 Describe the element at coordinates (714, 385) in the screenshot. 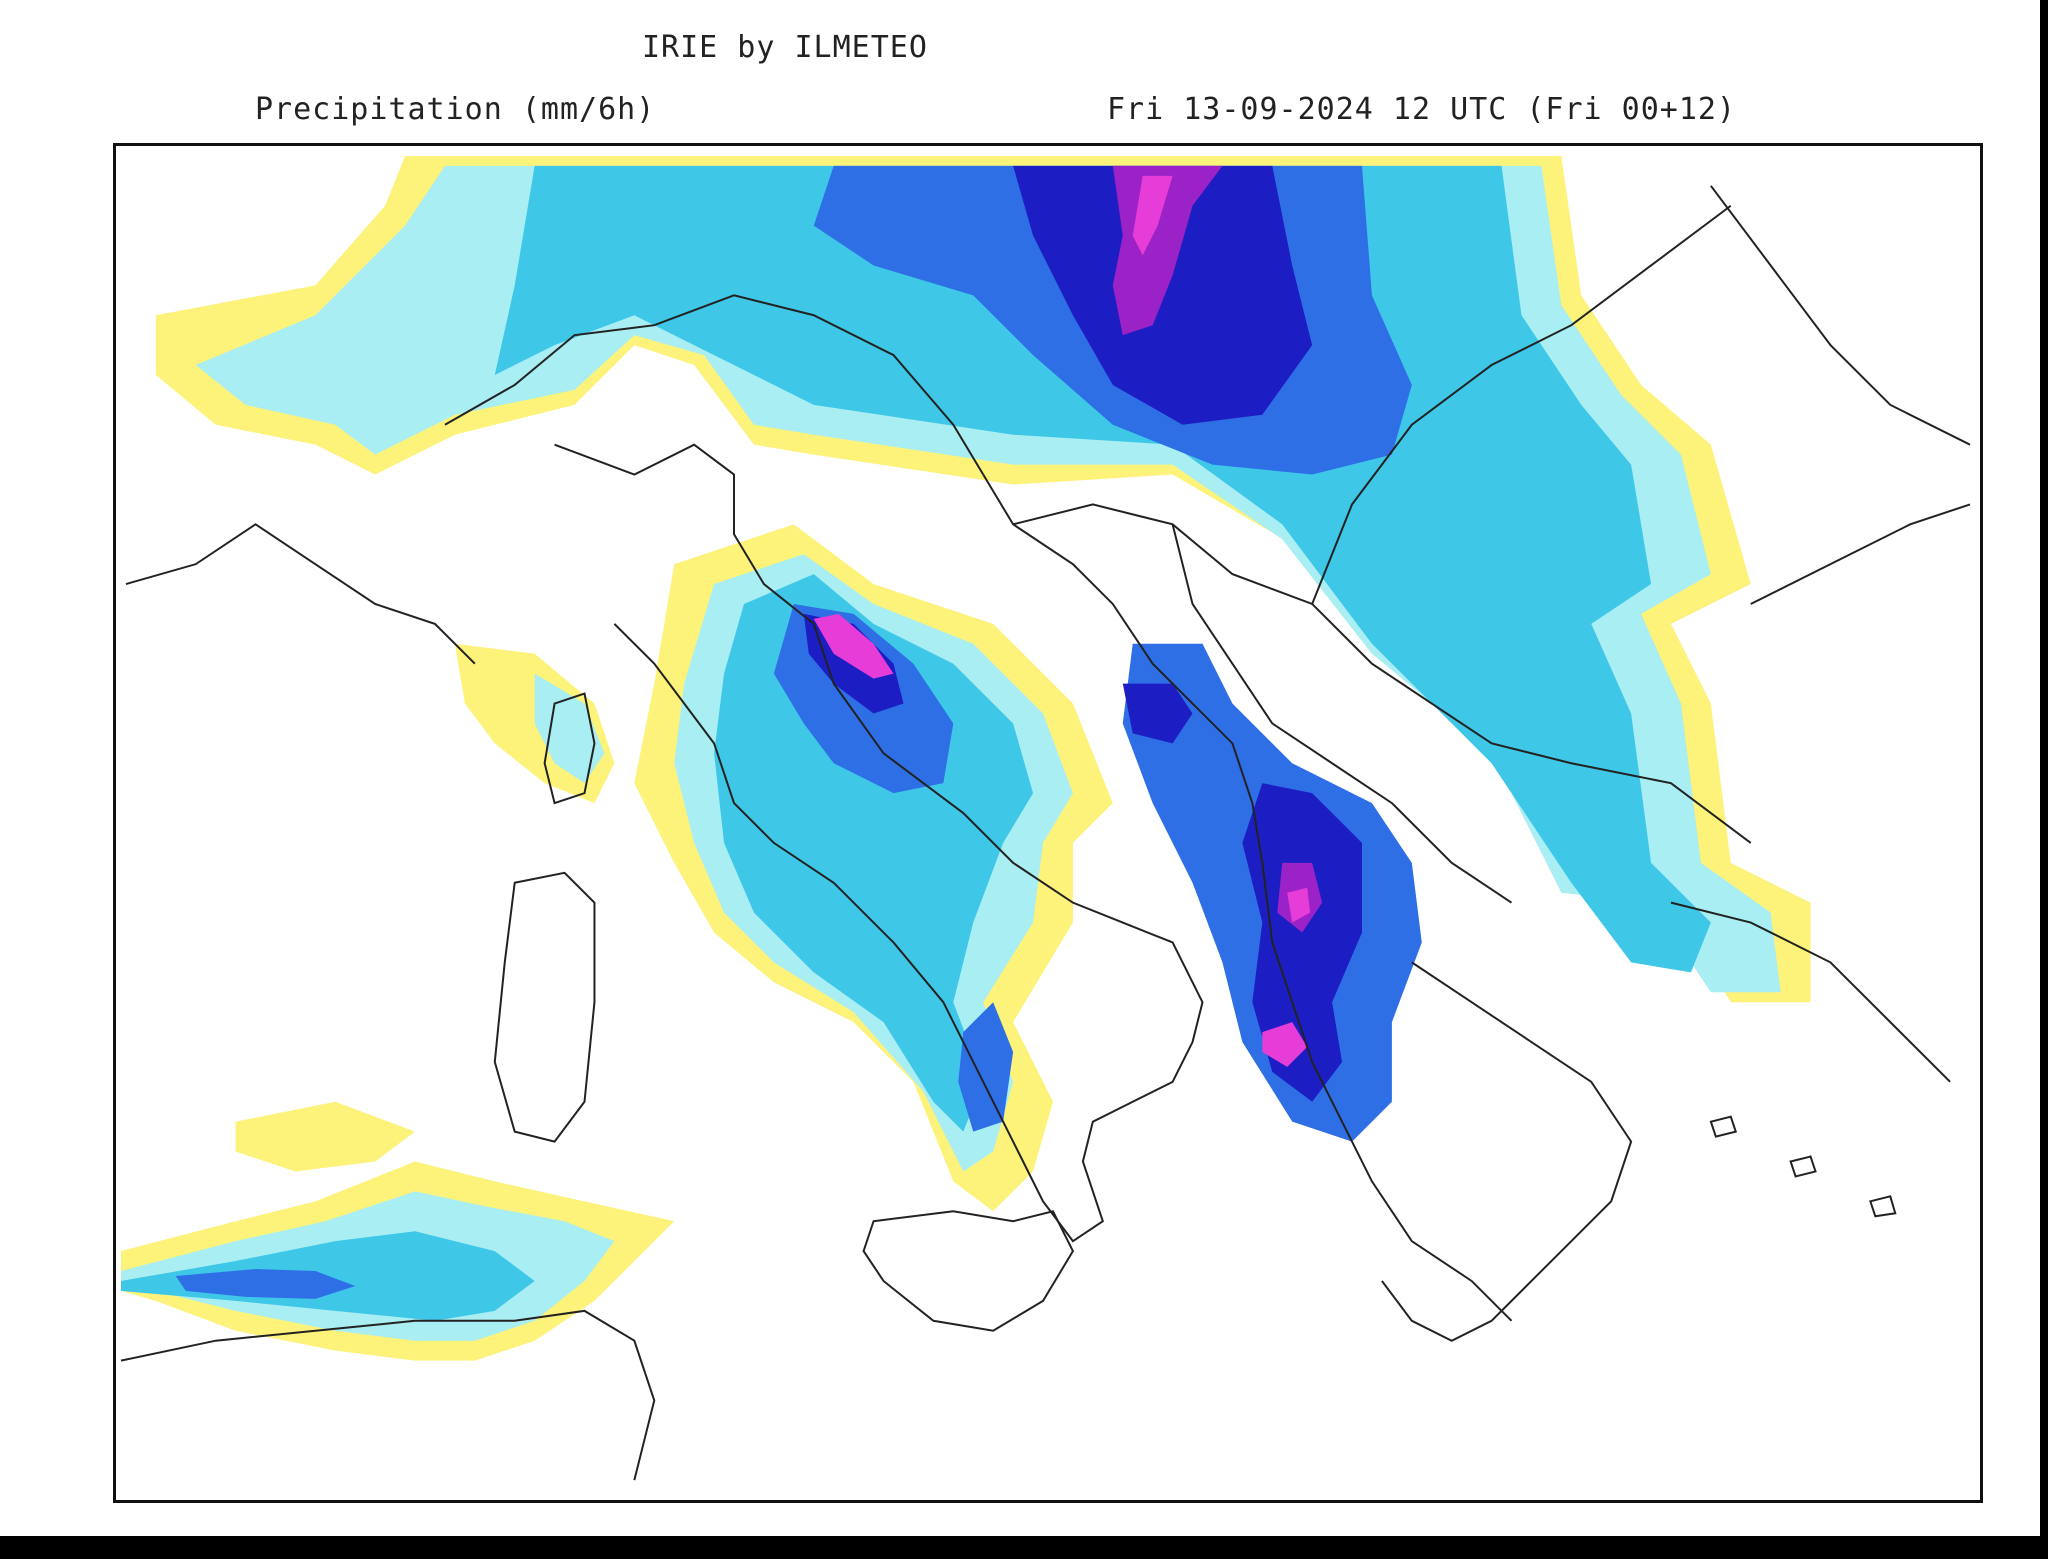

I see `italy-alps-border` at that location.